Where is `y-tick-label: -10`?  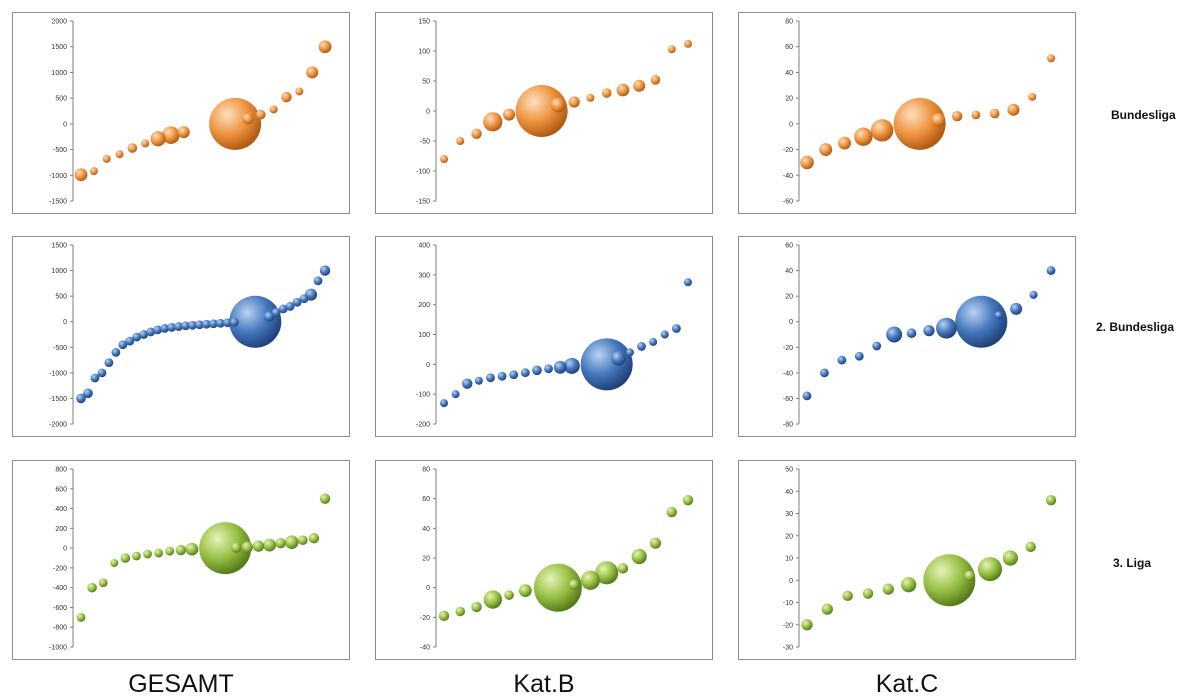 y-tick-label: -10 is located at coordinates (788, 603).